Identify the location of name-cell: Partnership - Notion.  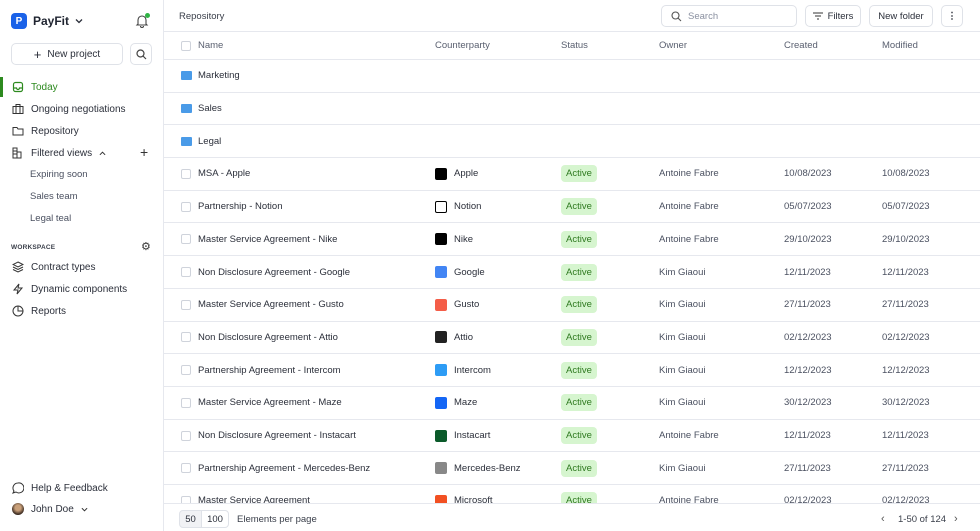
(240, 207).